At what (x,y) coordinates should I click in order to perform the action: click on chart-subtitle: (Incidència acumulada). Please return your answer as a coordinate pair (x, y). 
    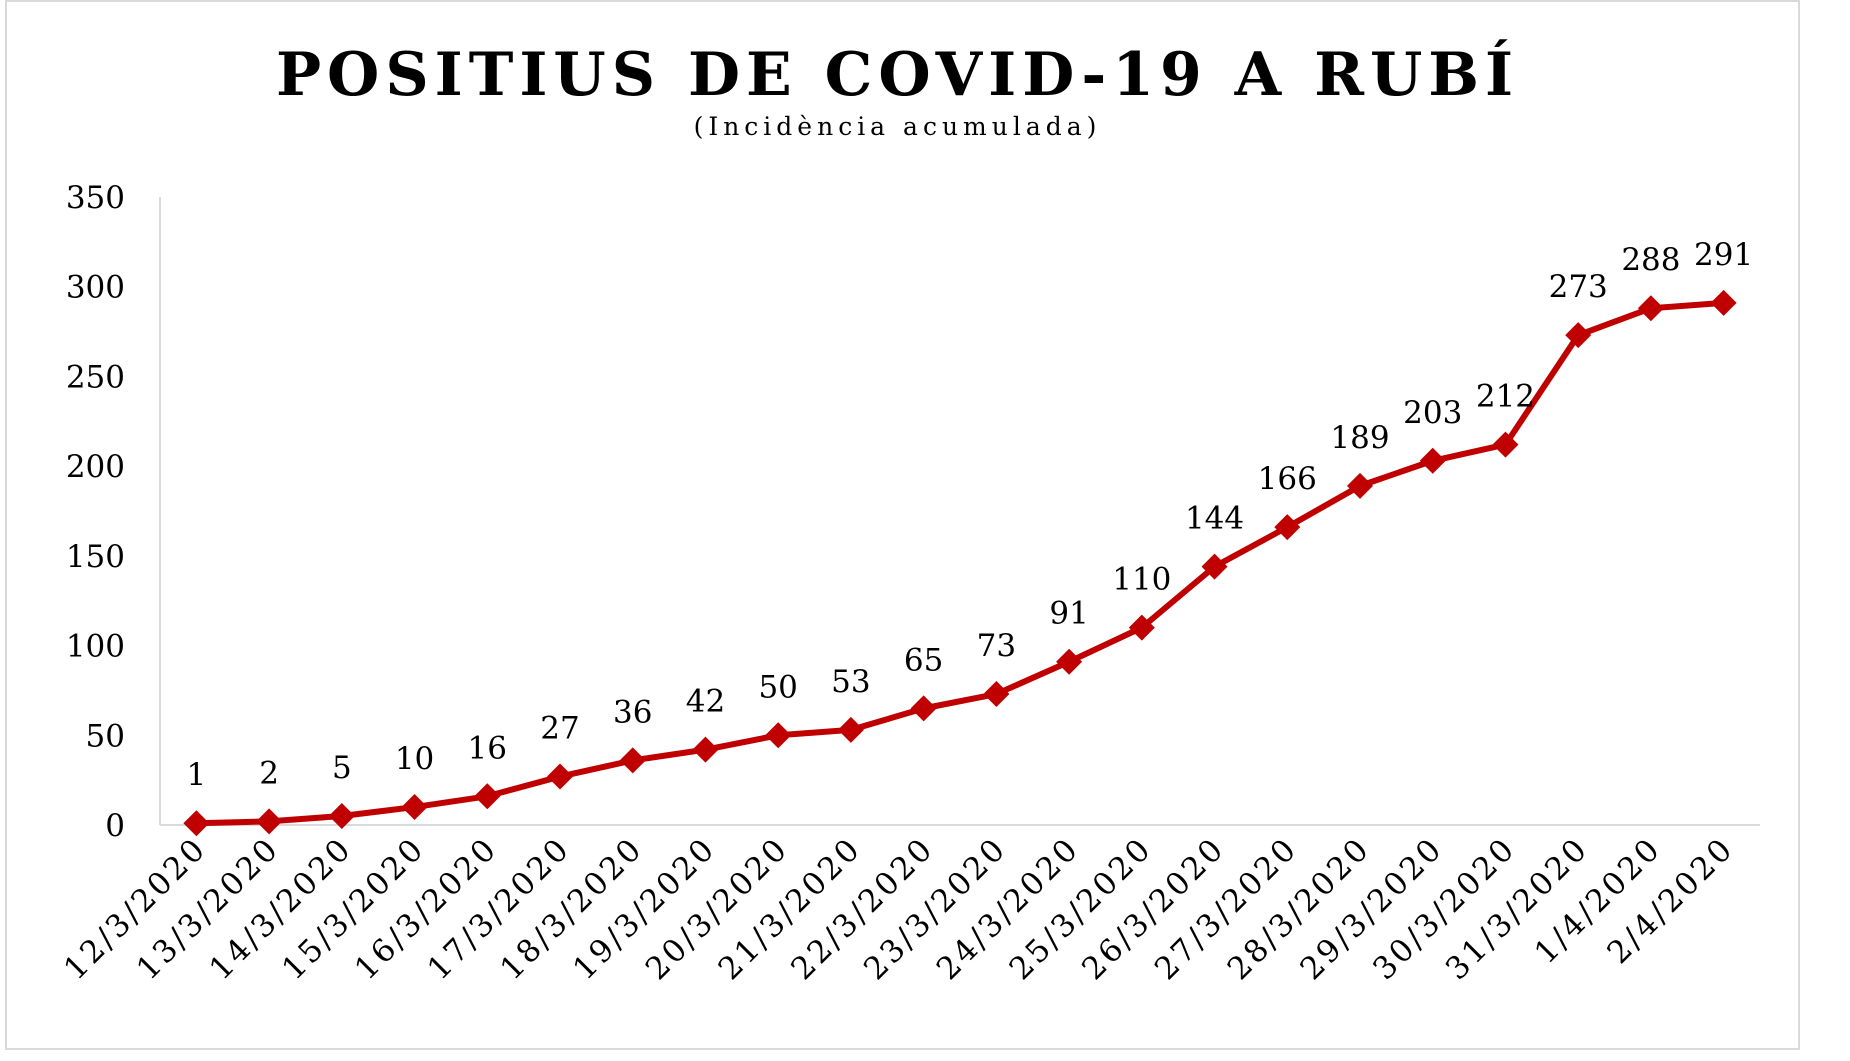
    Looking at the image, I should click on (897, 126).